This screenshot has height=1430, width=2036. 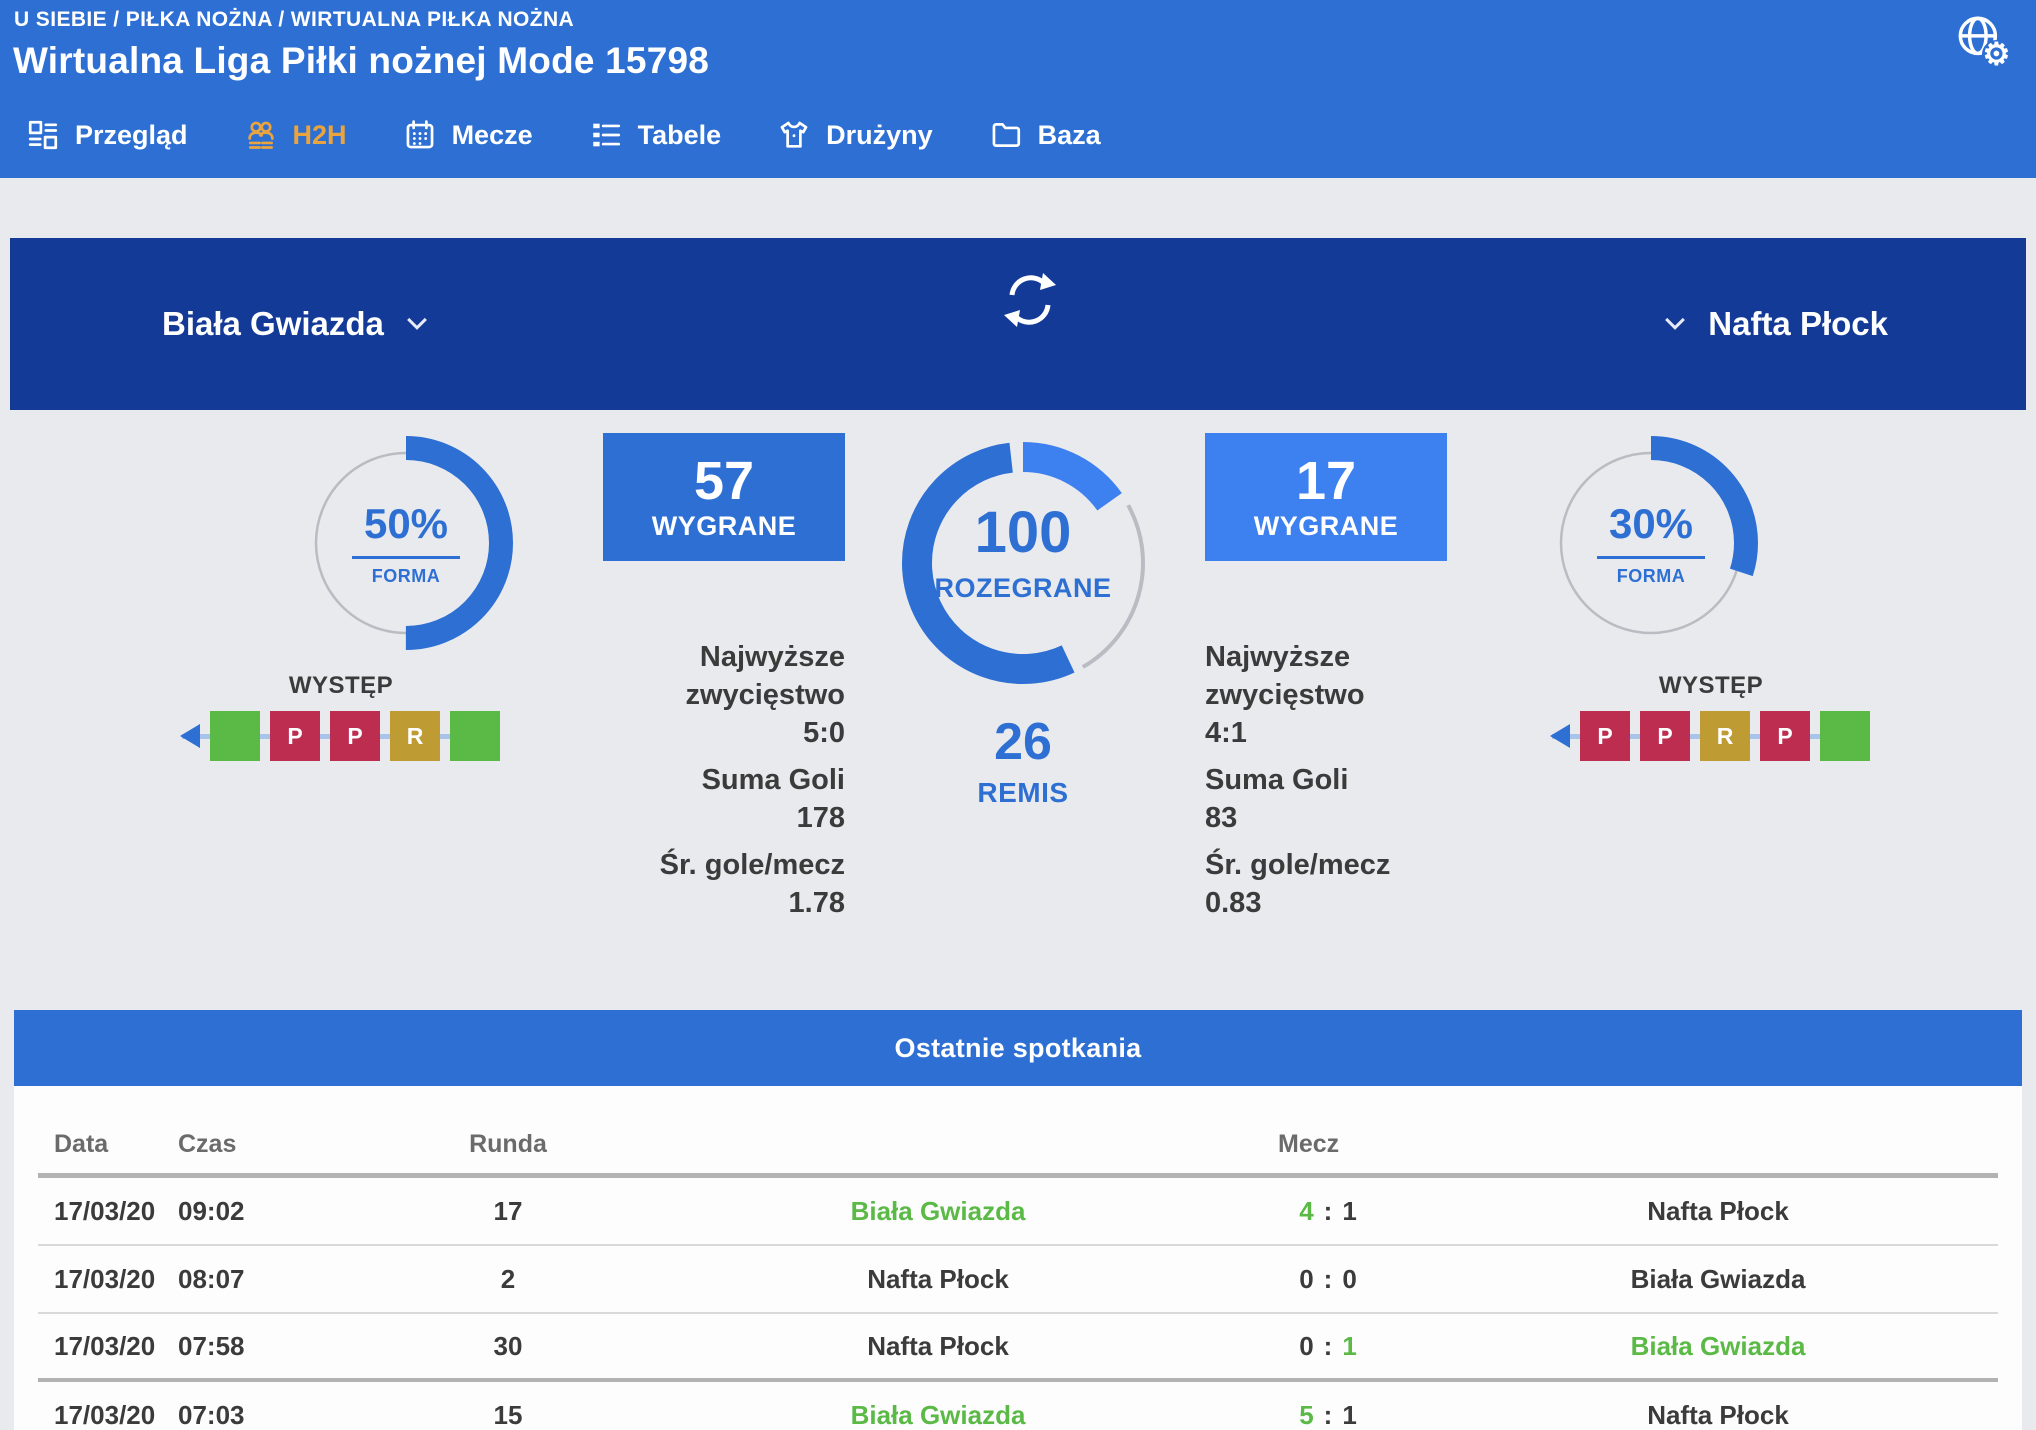 I want to click on home-team-cell: Nafta Płock, so click(x=938, y=1345).